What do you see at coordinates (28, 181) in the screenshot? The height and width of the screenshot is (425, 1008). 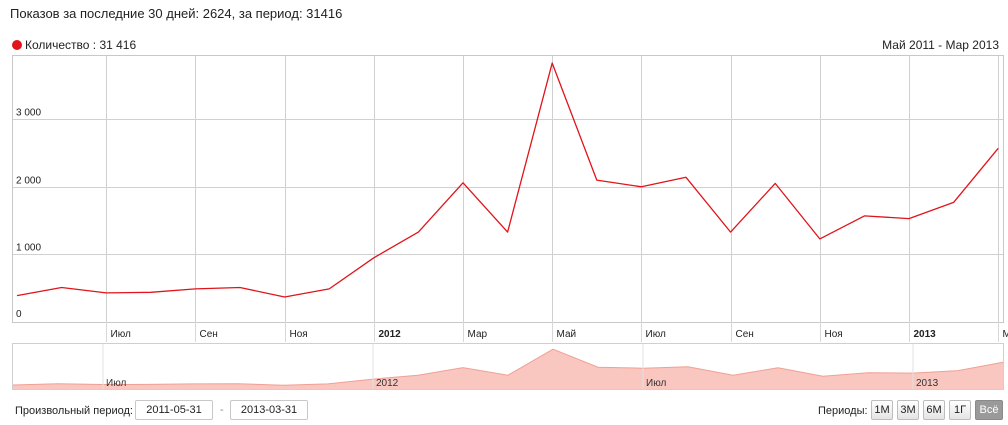 I see `y-tick-label: 2 000` at bounding box center [28, 181].